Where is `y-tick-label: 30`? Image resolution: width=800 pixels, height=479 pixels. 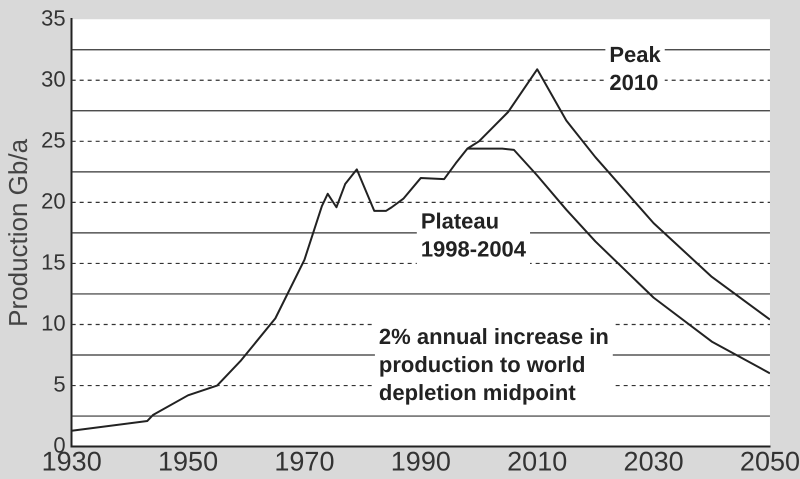 y-tick-label: 30 is located at coordinates (53, 79).